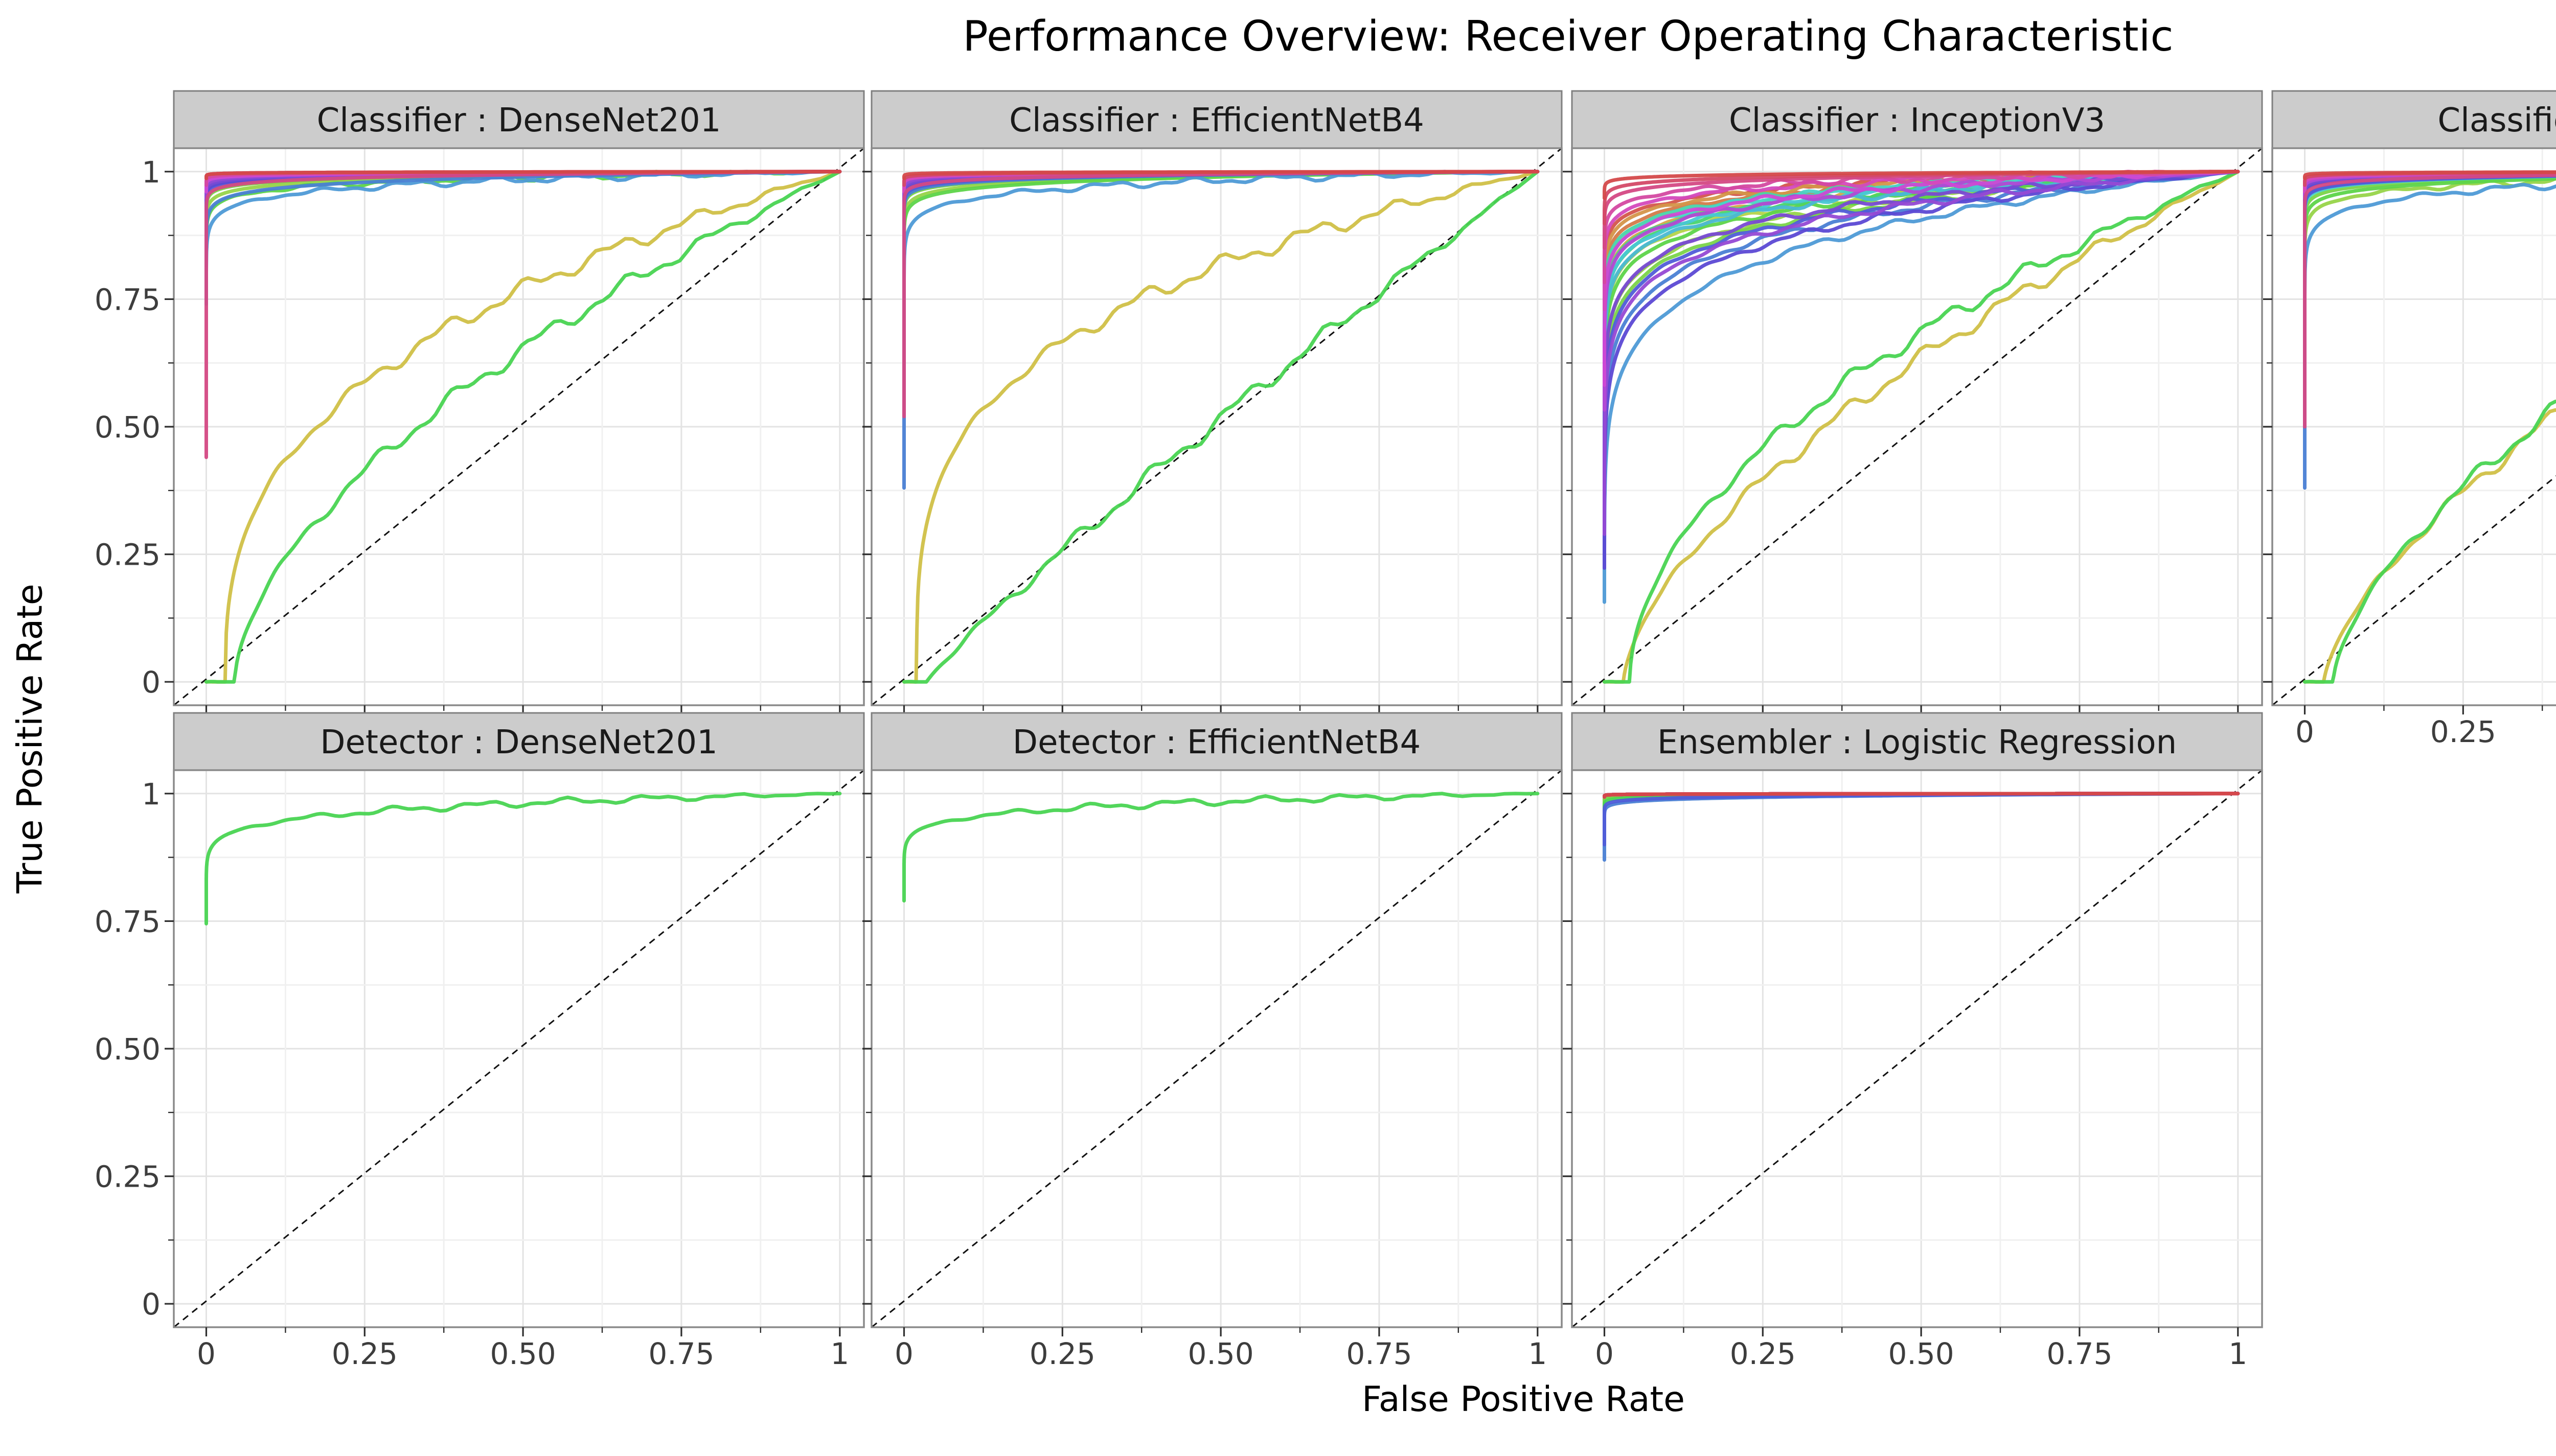 This screenshot has height=1456, width=2556. I want to click on panel-strip-label: Classifier : DenseNet201, so click(519, 121).